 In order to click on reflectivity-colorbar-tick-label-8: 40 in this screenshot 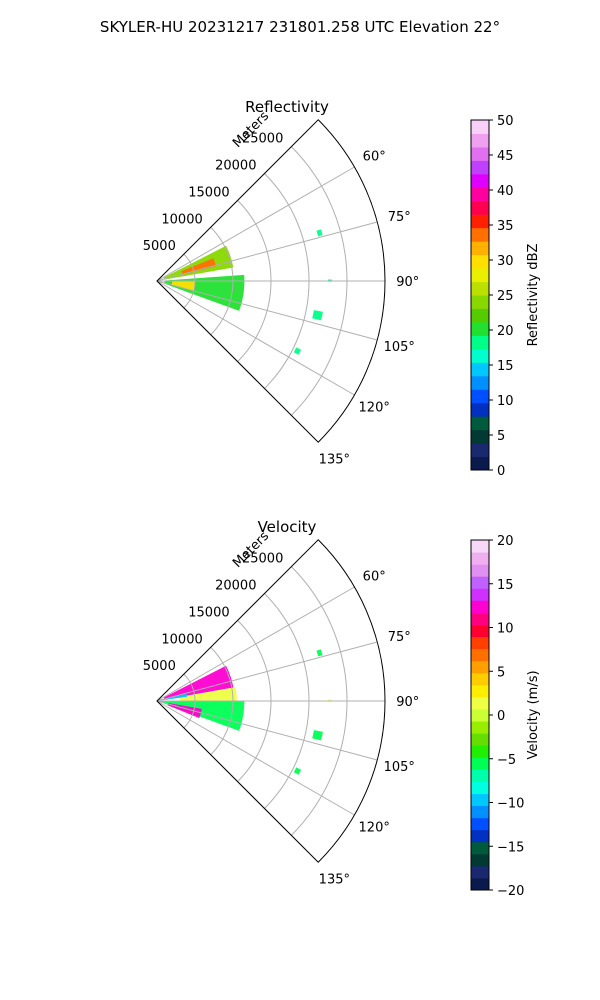, I will do `click(505, 191)`.